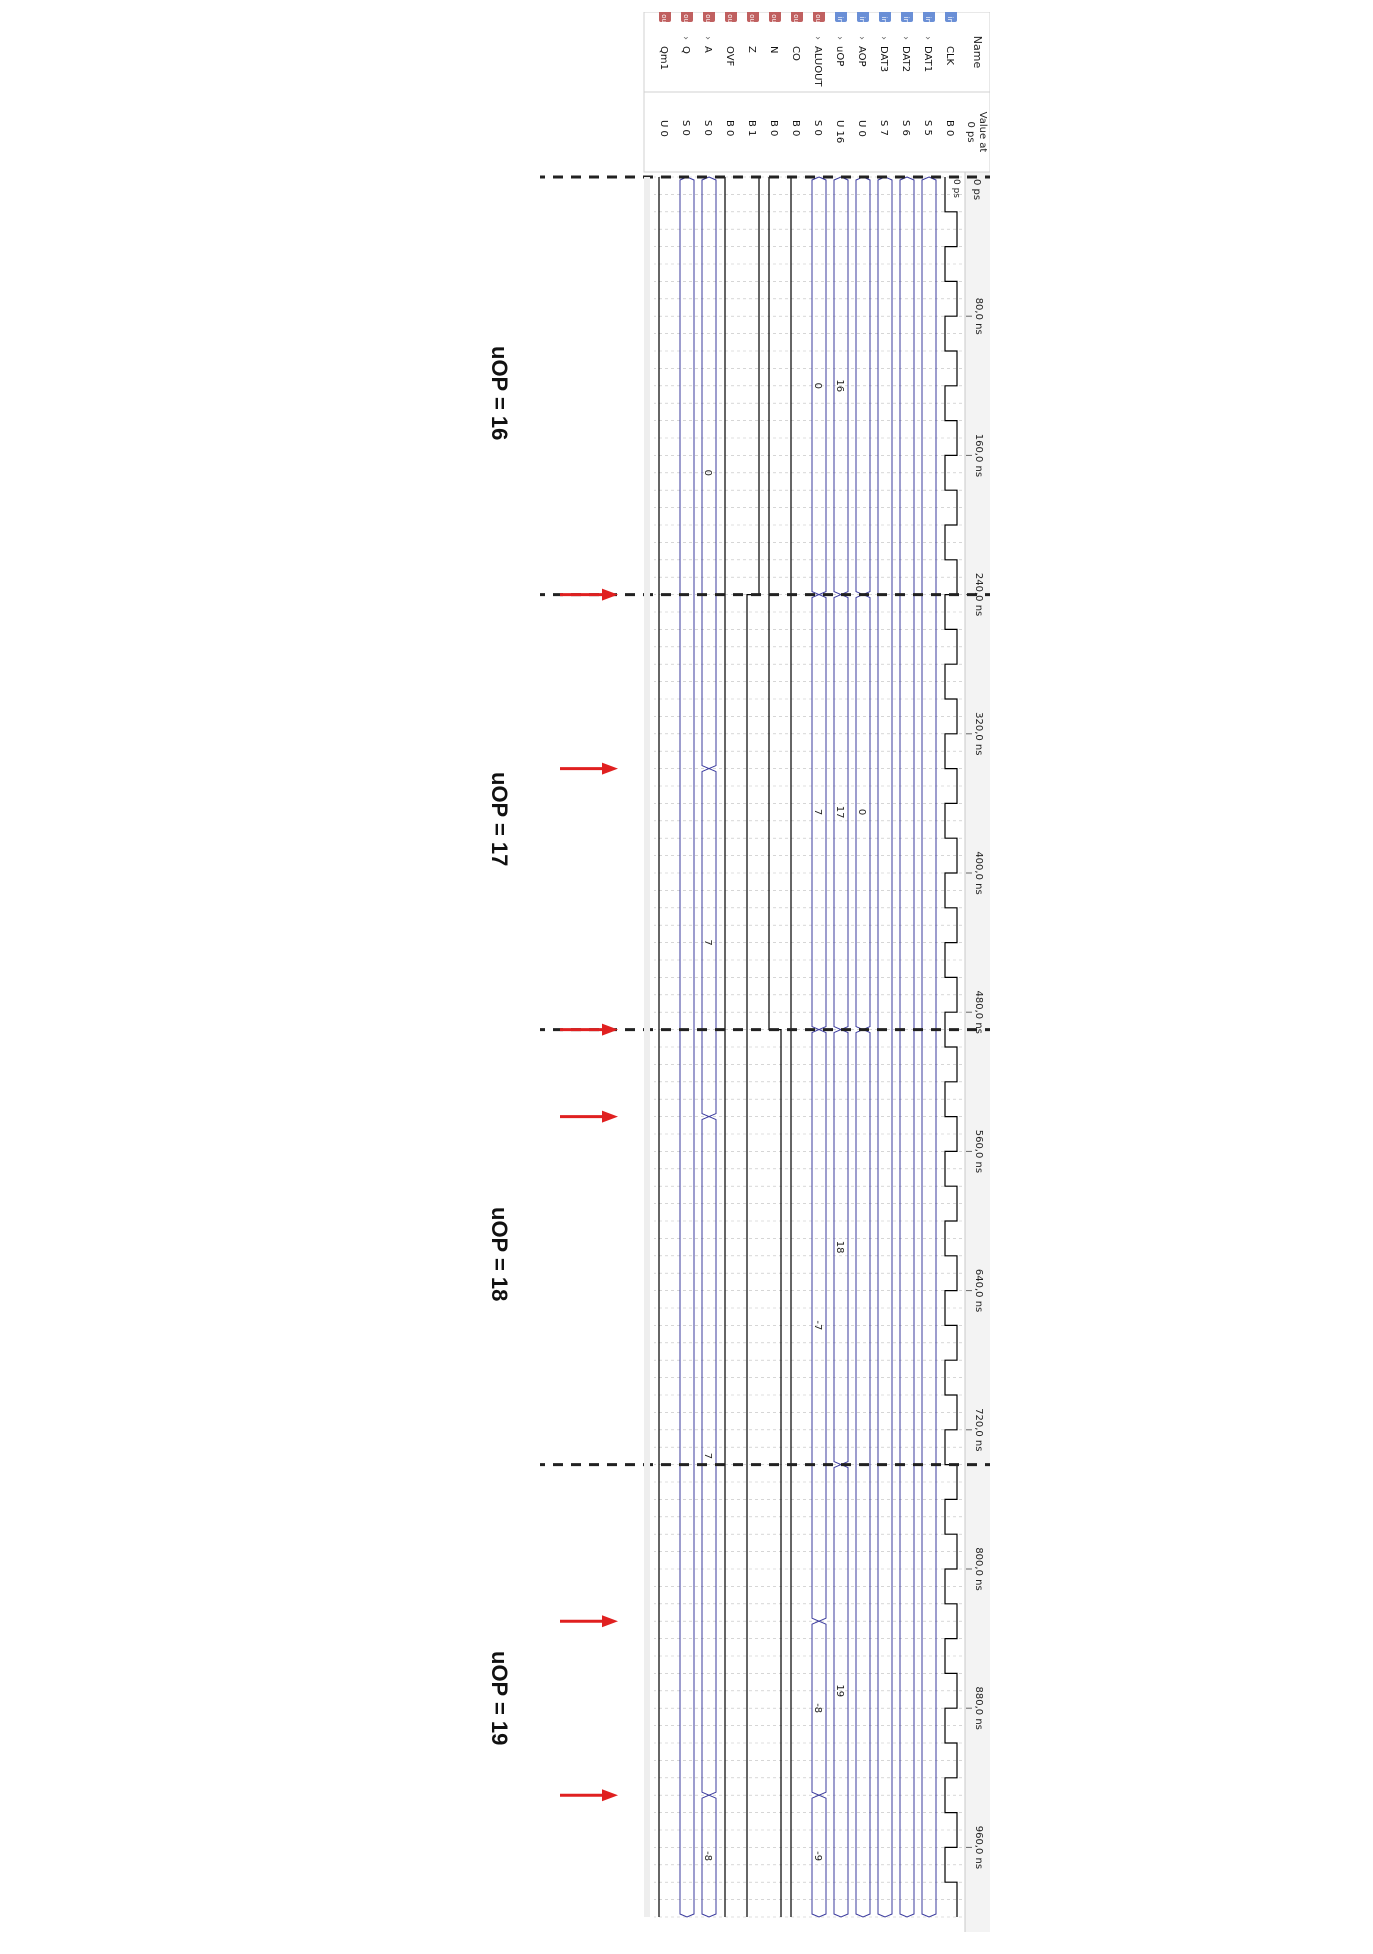 This screenshot has width=1373, height=1954. Describe the element at coordinates (730, 73) in the screenshot. I see `signal-row: out OVF B 0` at that location.